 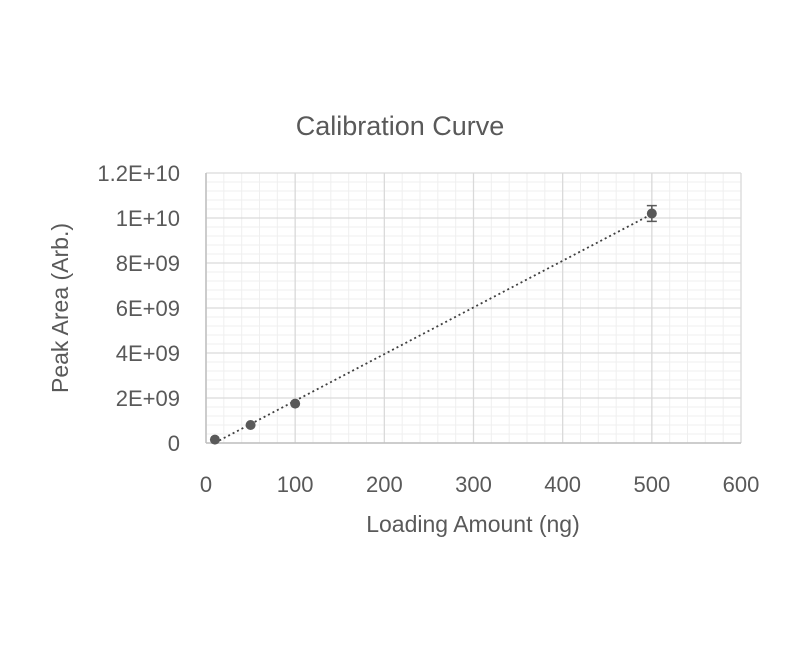 What do you see at coordinates (148, 308) in the screenshot?
I see `y-tick-label: 6E+09` at bounding box center [148, 308].